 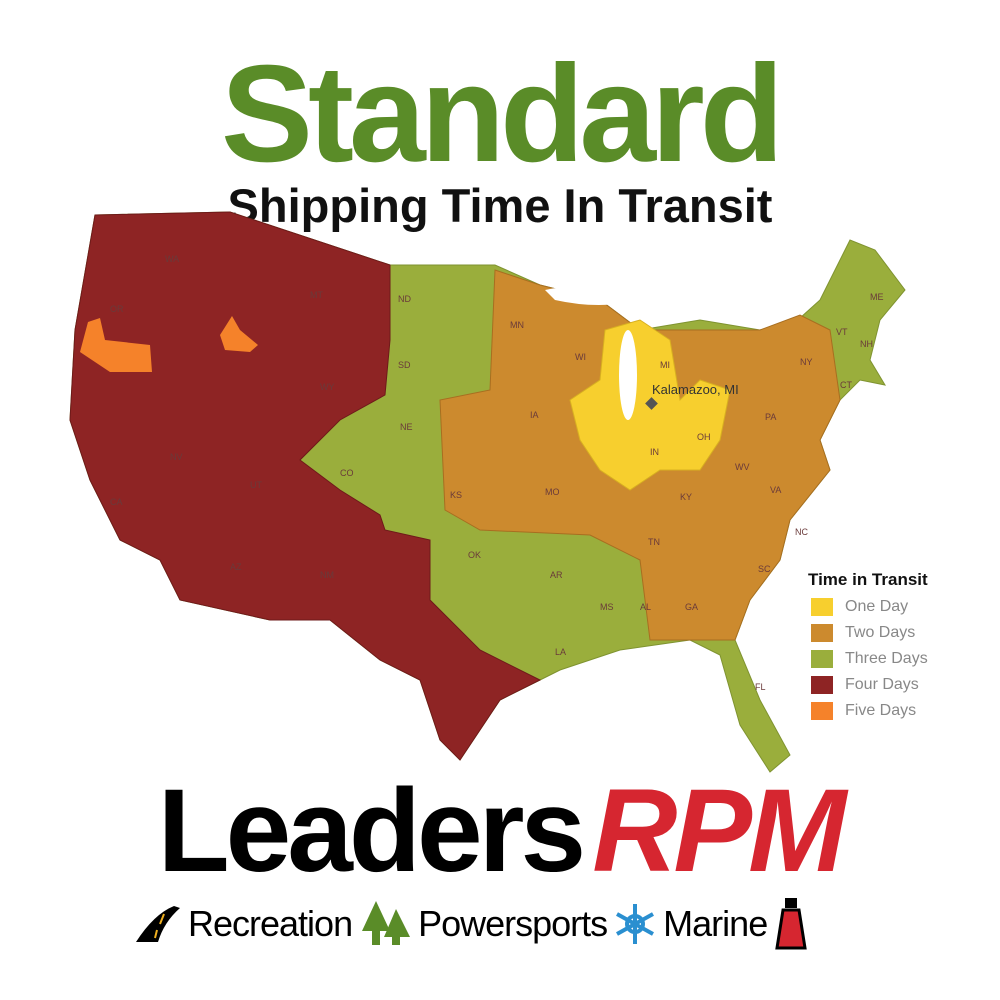 I want to click on origin-label: Kalamazoo, MI, so click(x=695, y=389).